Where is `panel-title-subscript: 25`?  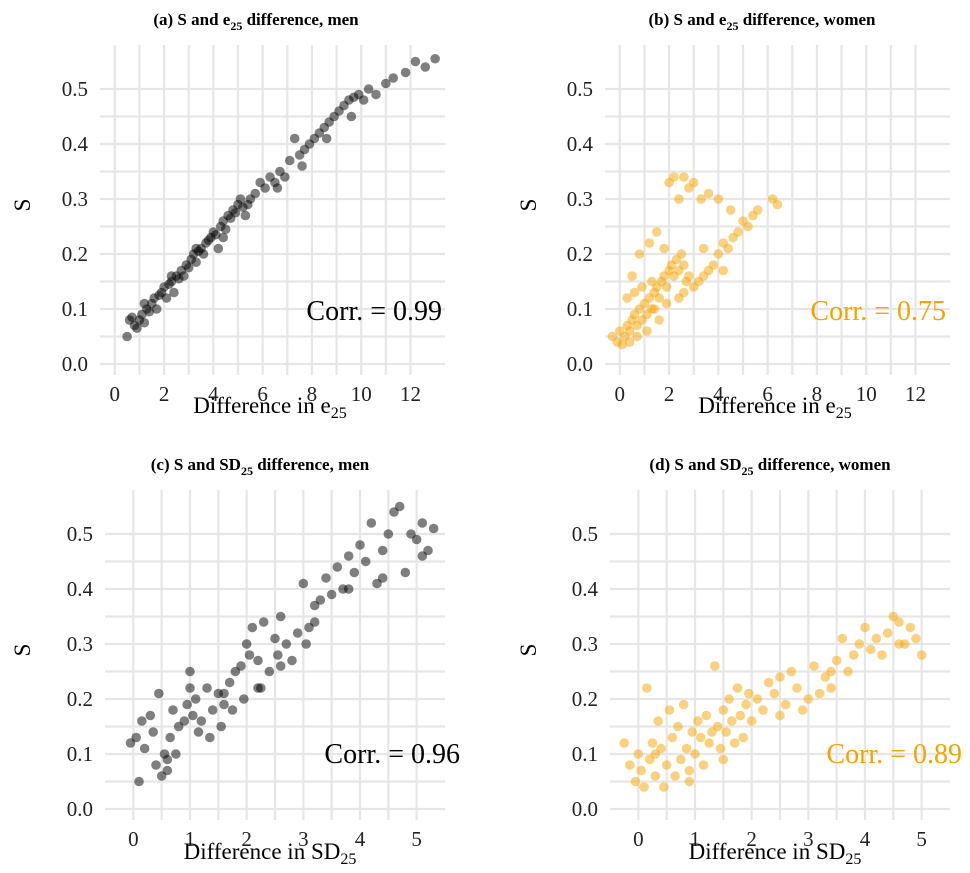 panel-title-subscript: 25 is located at coordinates (732, 26).